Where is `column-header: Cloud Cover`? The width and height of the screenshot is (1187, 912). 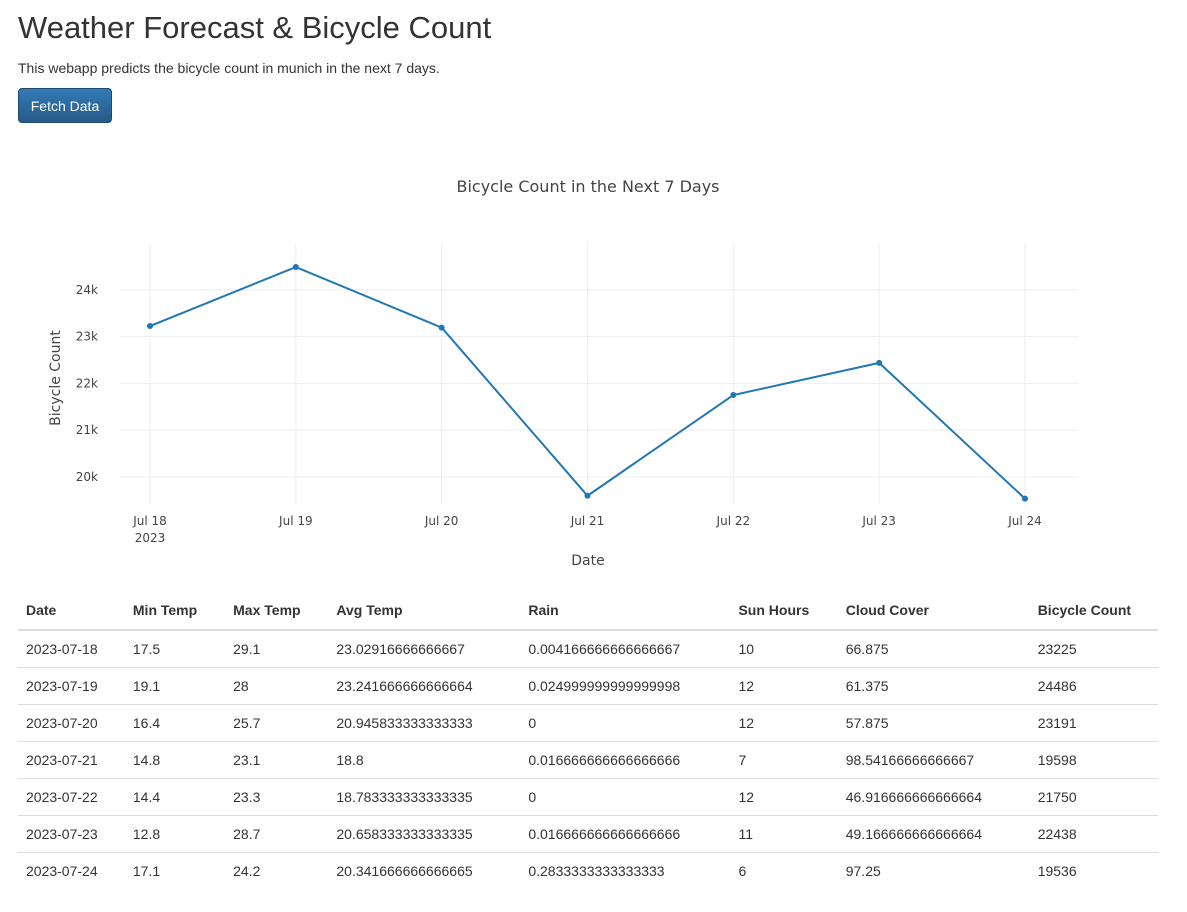 column-header: Cloud Cover is located at coordinates (933, 611).